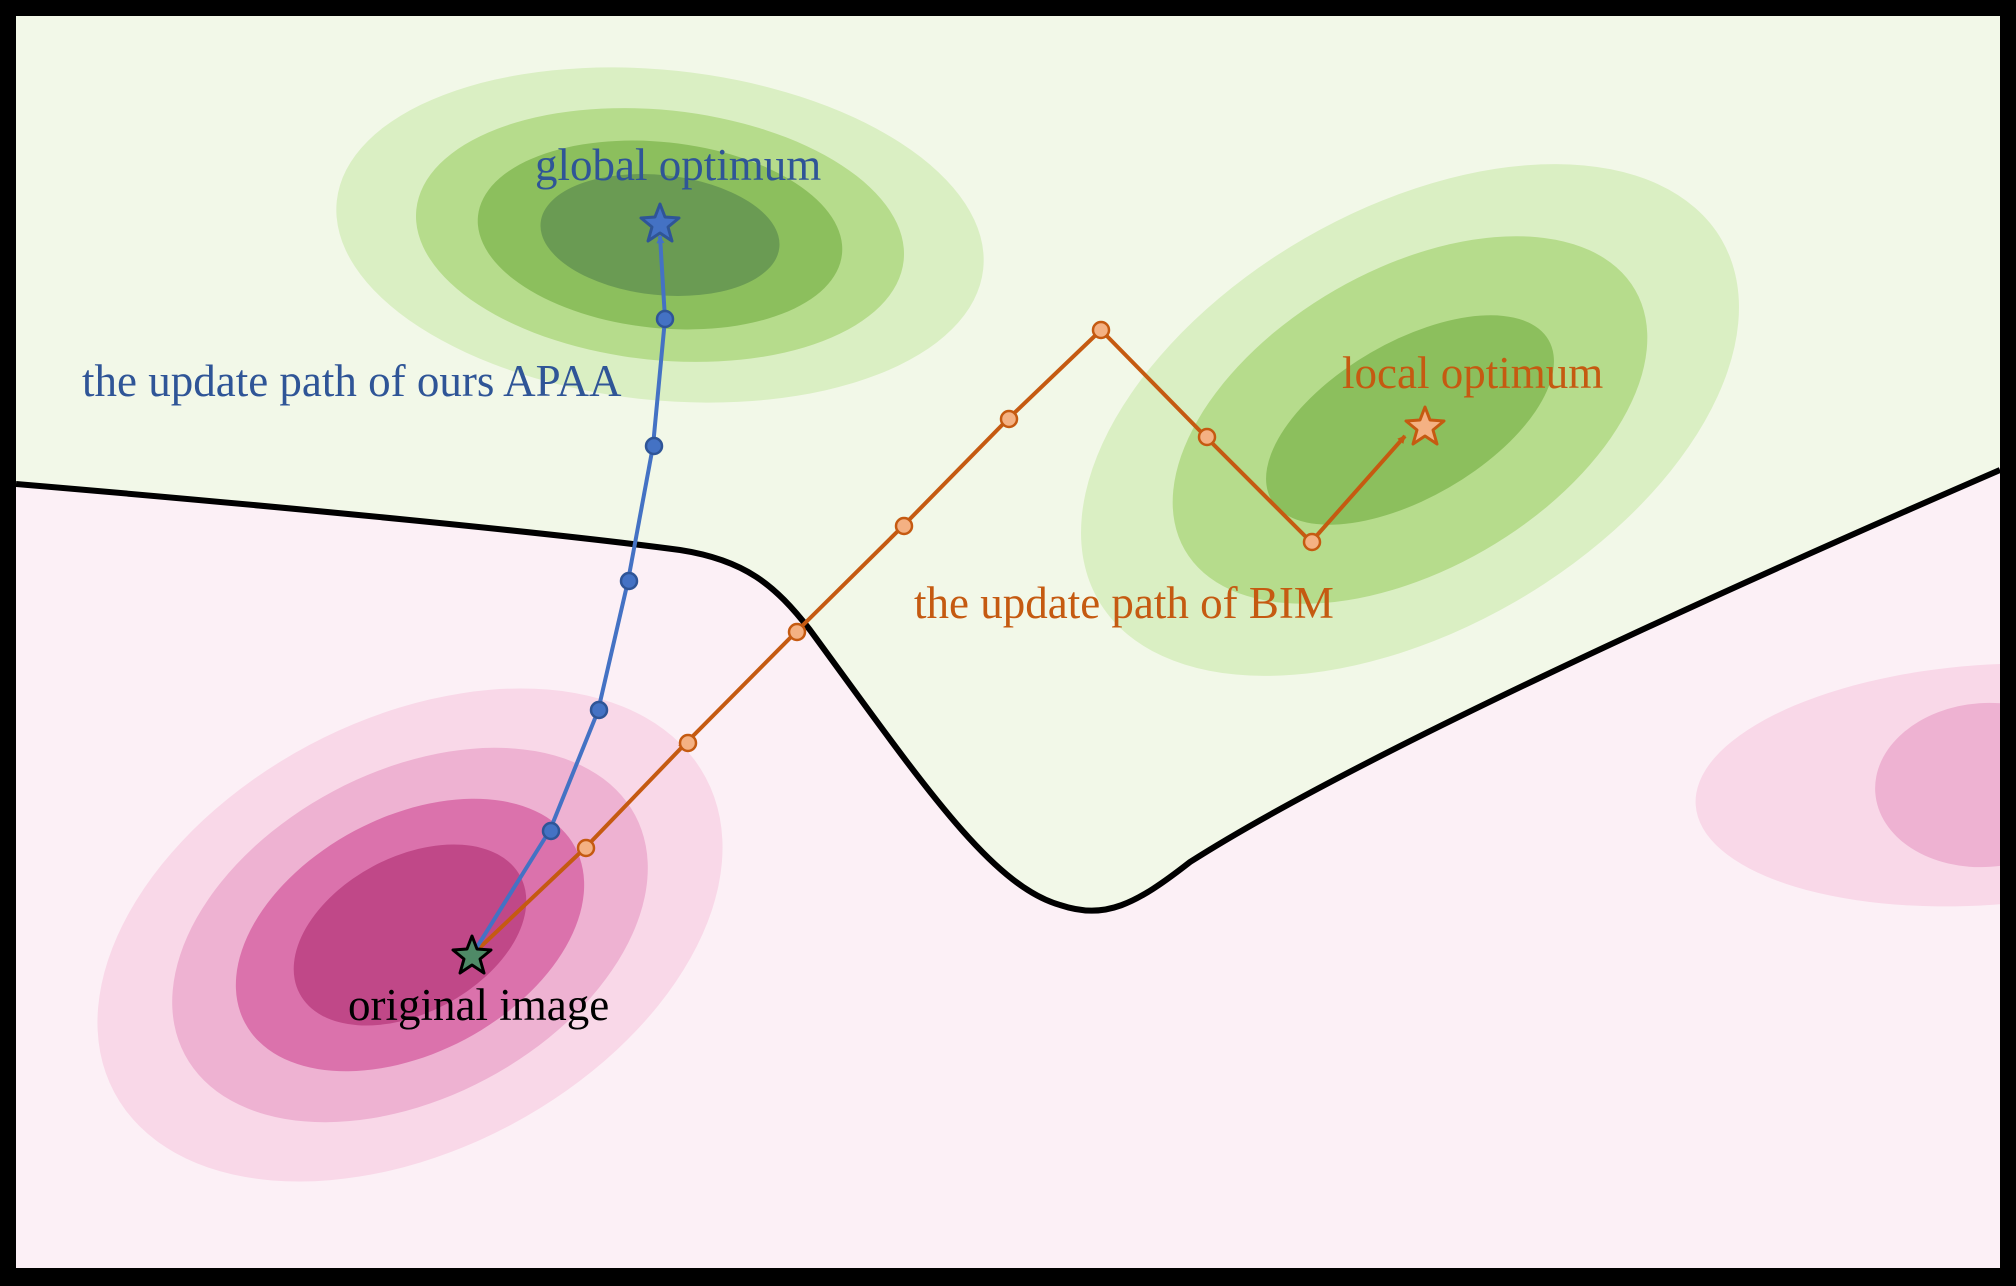  Describe the element at coordinates (478, 1005) in the screenshot. I see `original-image-label: original image` at that location.